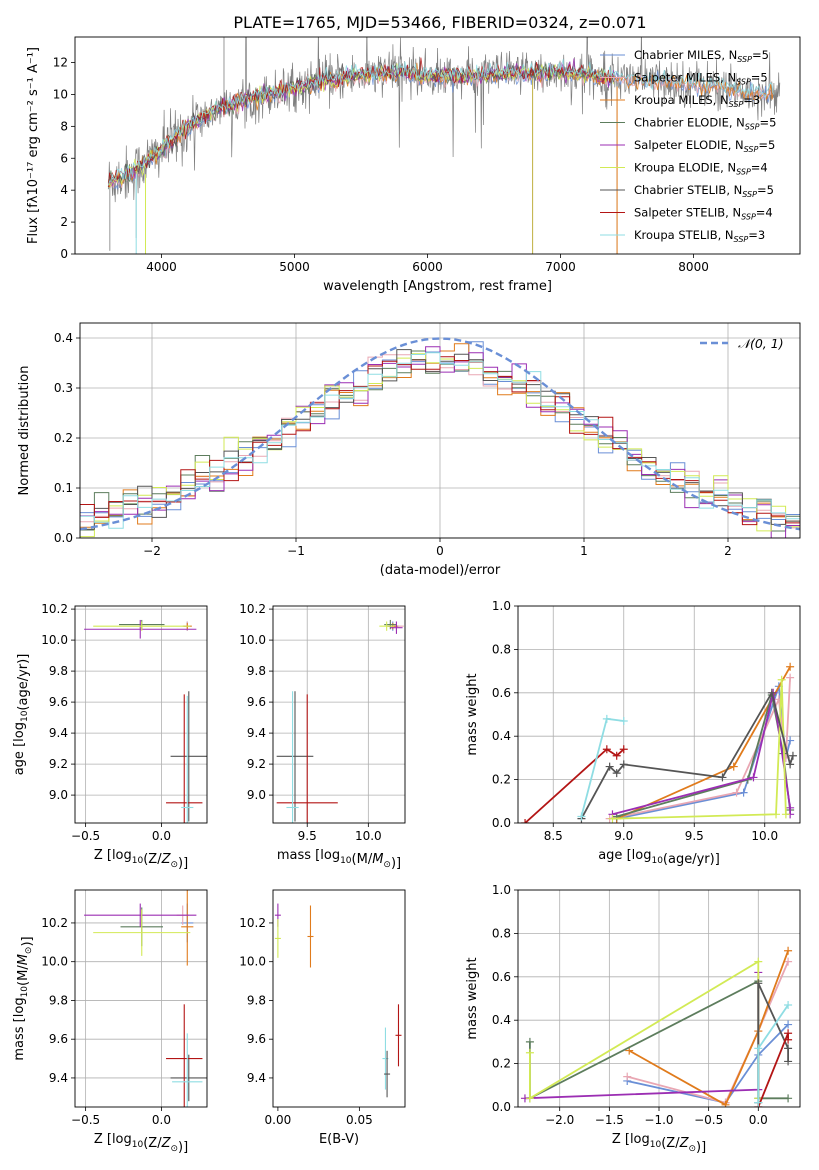  I want to click on legend-entry: Chabrier MILES, NSSP=5, so click(701, 56).